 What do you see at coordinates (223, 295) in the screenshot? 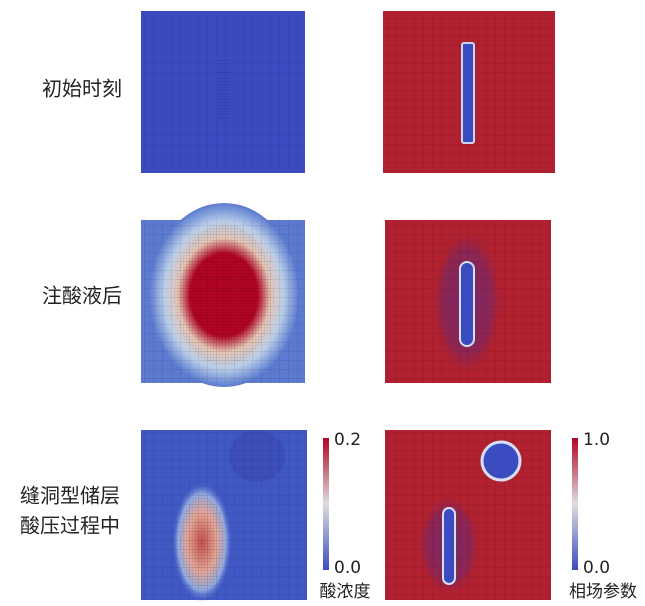
I see `panel-acid-injected` at bounding box center [223, 295].